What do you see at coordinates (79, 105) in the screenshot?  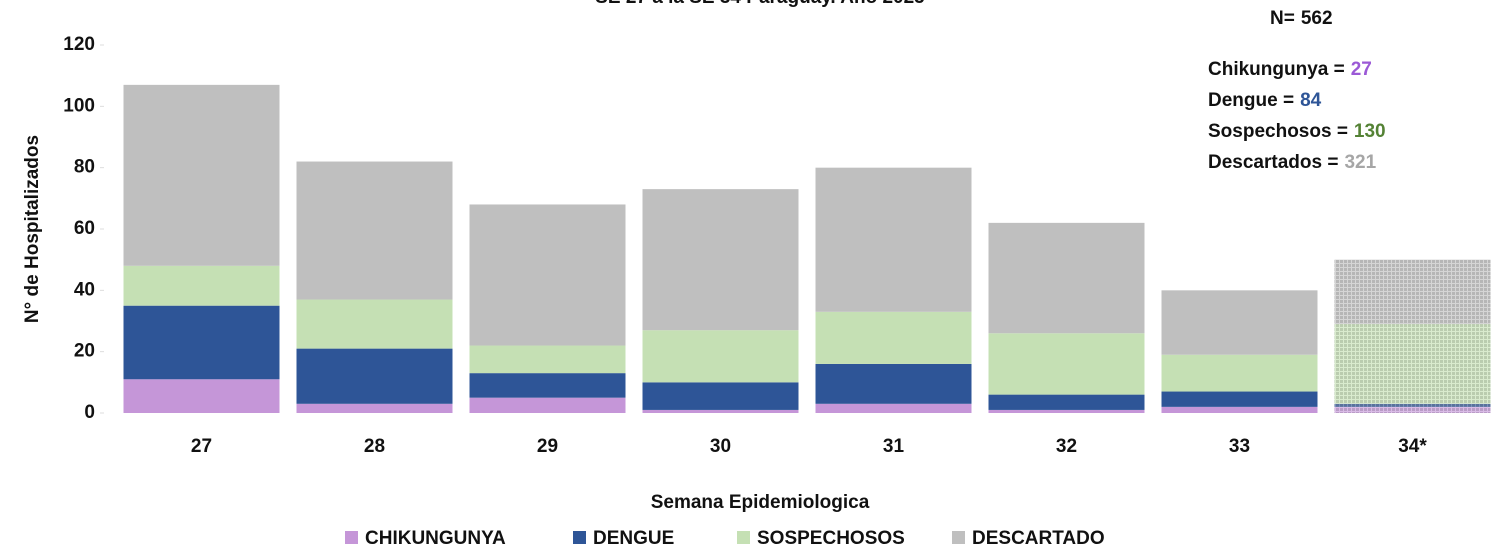 I see `y-tick-label: 100` at bounding box center [79, 105].